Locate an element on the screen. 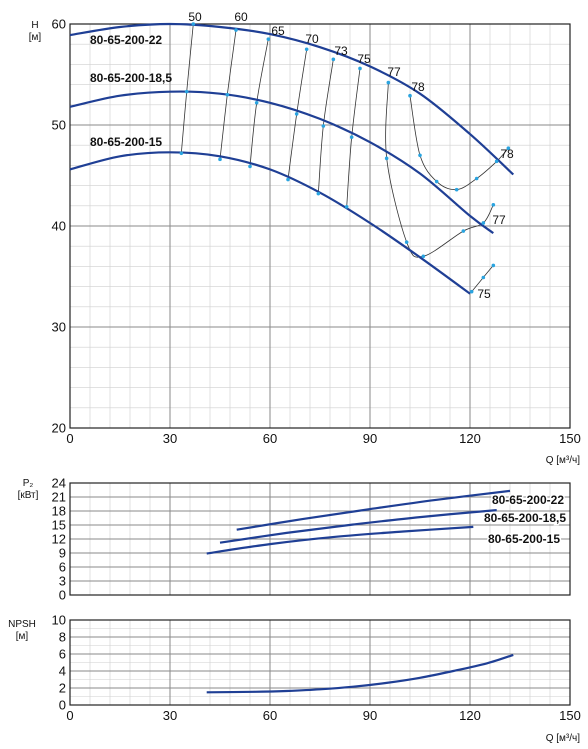 This screenshot has height=749, width=588. npsh-ytick-label: 6 is located at coordinates (62, 654).